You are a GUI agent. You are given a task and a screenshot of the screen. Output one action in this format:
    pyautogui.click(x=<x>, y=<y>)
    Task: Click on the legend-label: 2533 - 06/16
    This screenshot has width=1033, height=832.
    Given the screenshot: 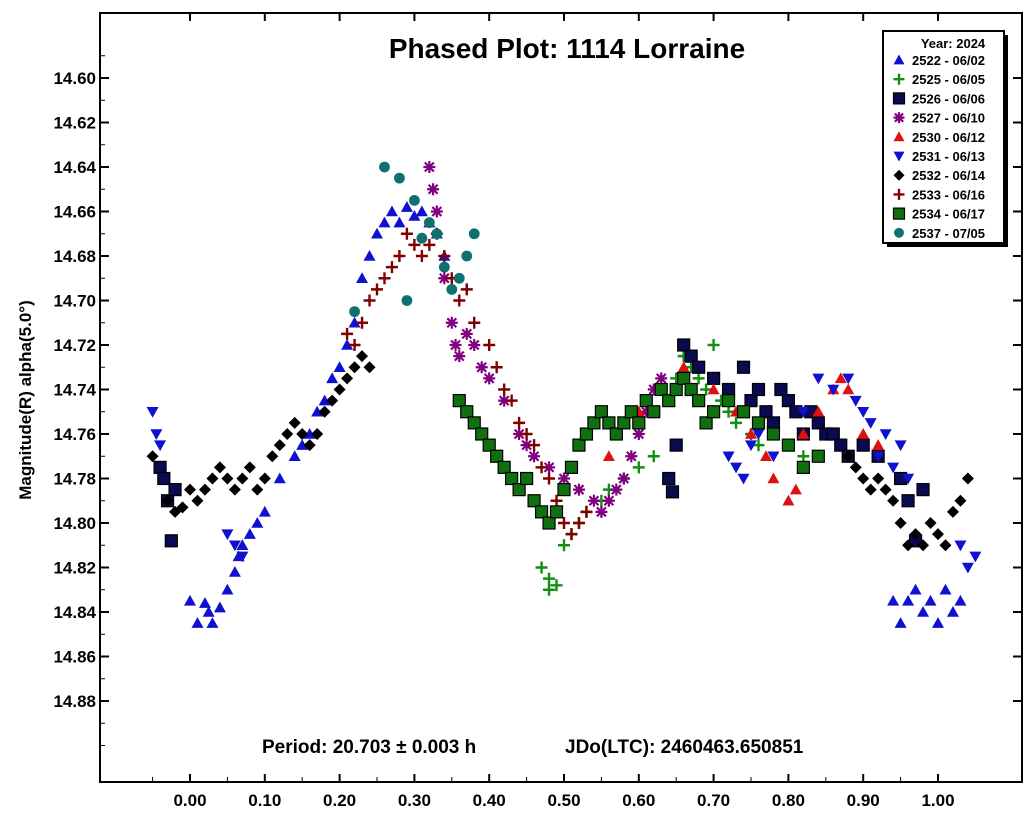 What is the action you would take?
    pyautogui.click(x=948, y=194)
    